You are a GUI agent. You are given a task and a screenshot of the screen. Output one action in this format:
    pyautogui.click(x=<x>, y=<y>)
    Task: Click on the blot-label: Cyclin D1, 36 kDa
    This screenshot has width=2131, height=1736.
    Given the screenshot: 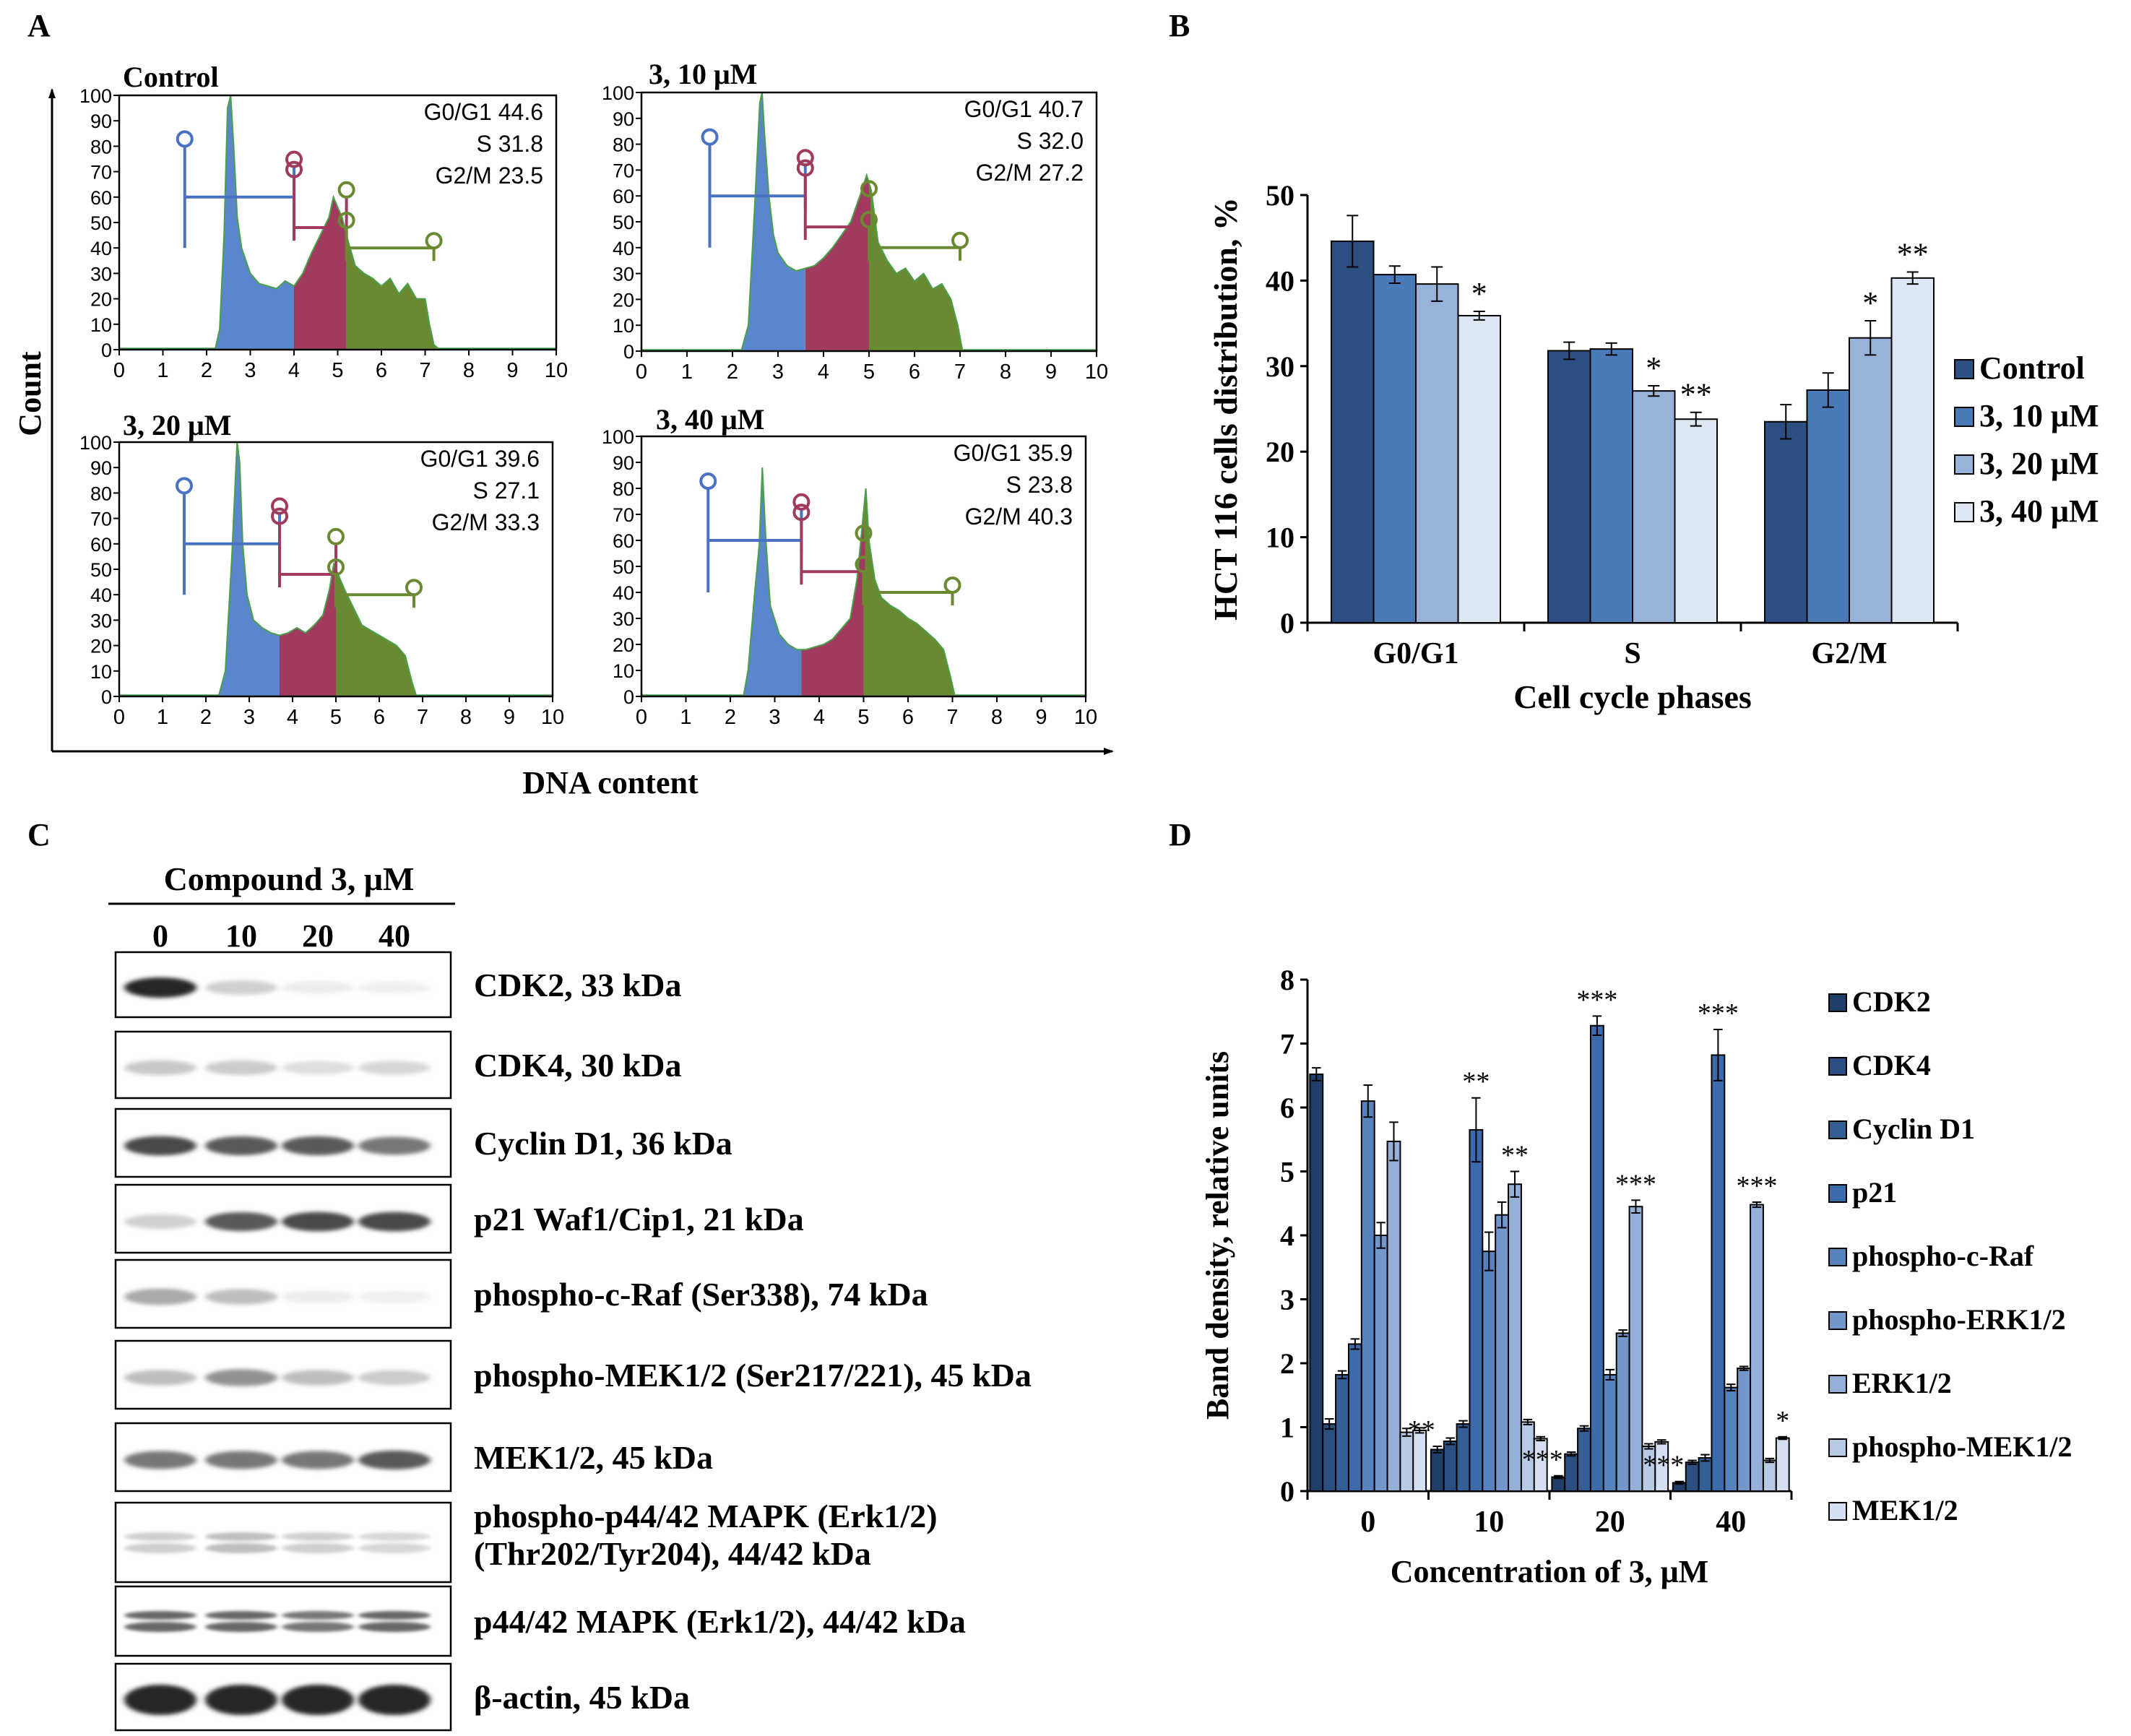 What is the action you would take?
    pyautogui.click(x=603, y=1143)
    